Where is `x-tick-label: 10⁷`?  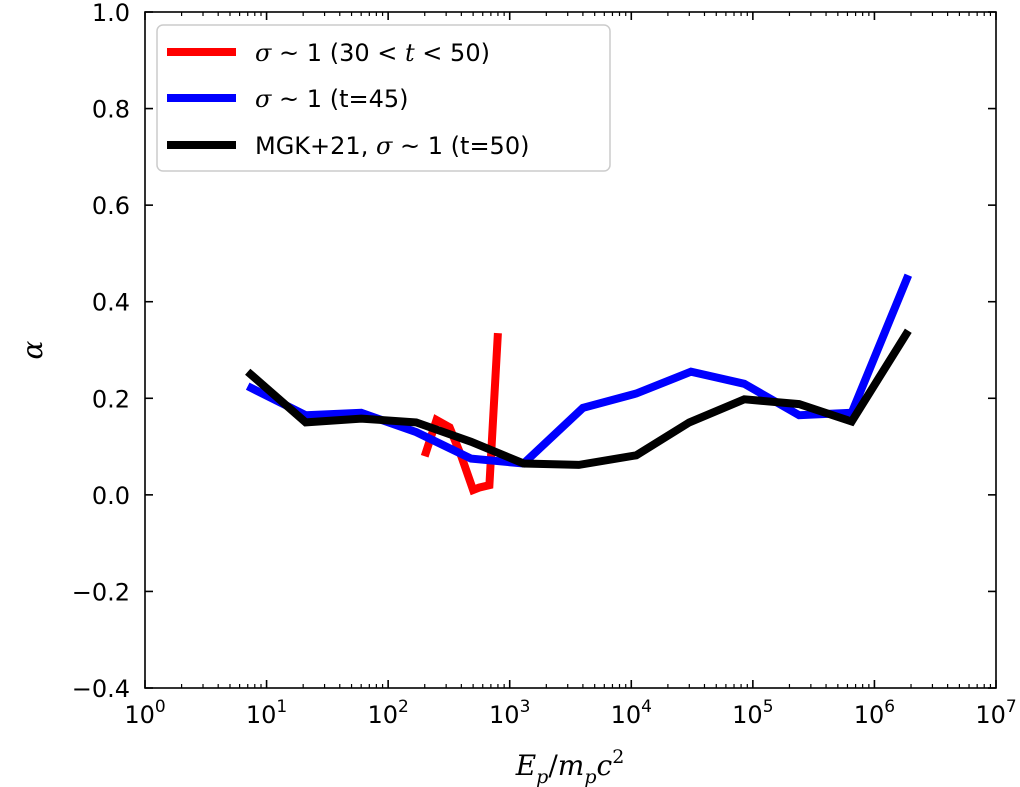
x-tick-label: 10⁷ is located at coordinates (995, 713).